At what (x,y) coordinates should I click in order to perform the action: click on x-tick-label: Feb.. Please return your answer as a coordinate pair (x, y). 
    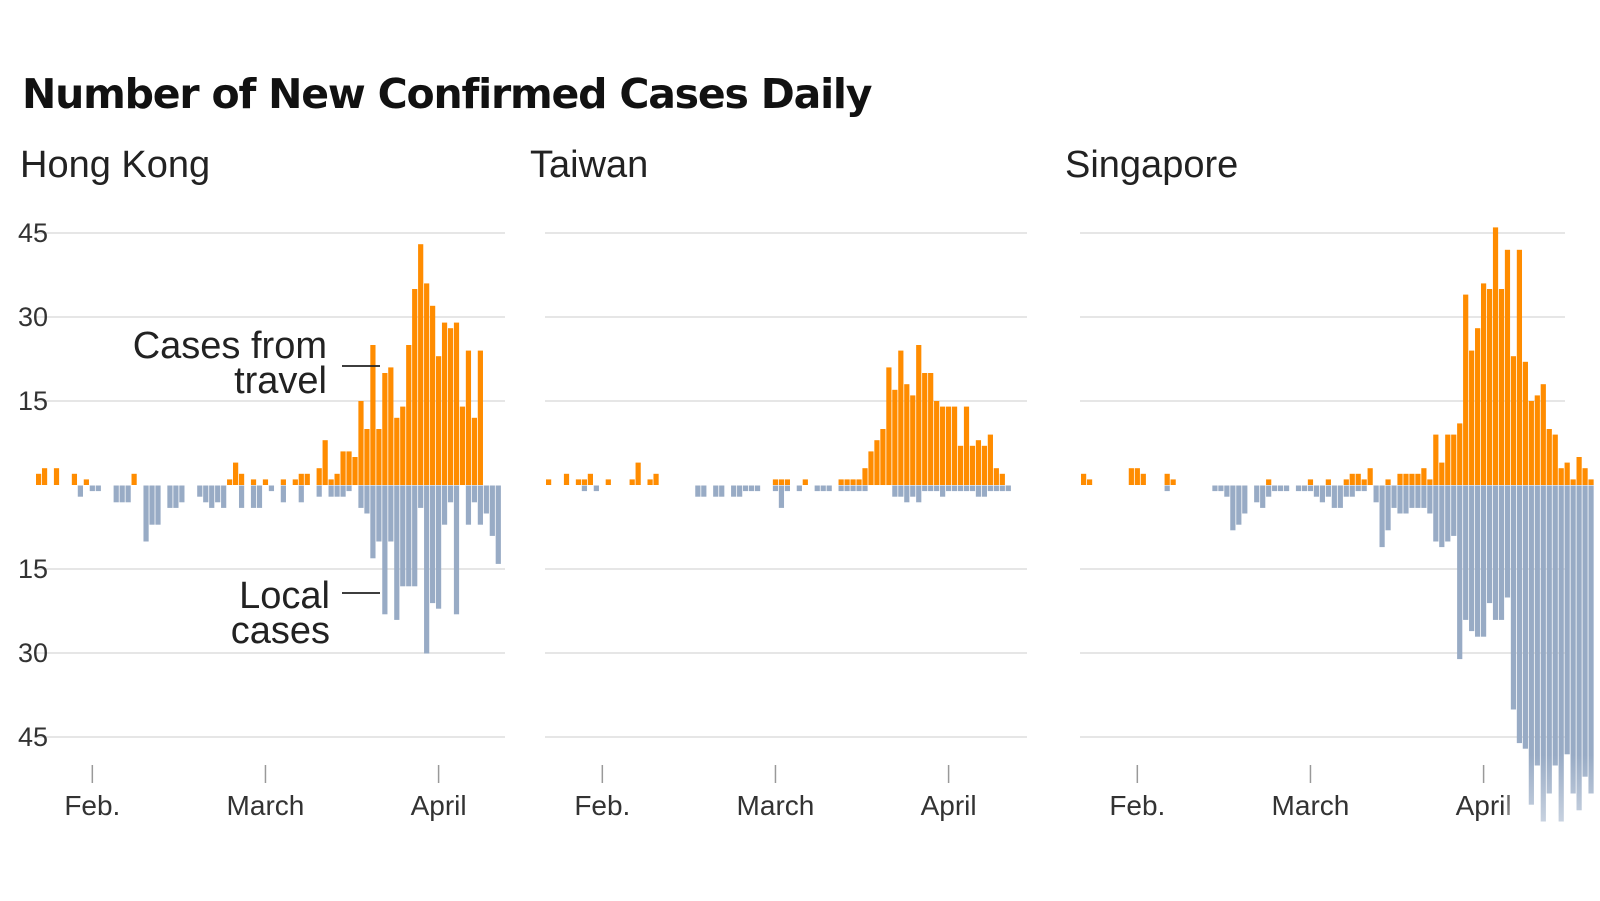
    Looking at the image, I should click on (92, 805).